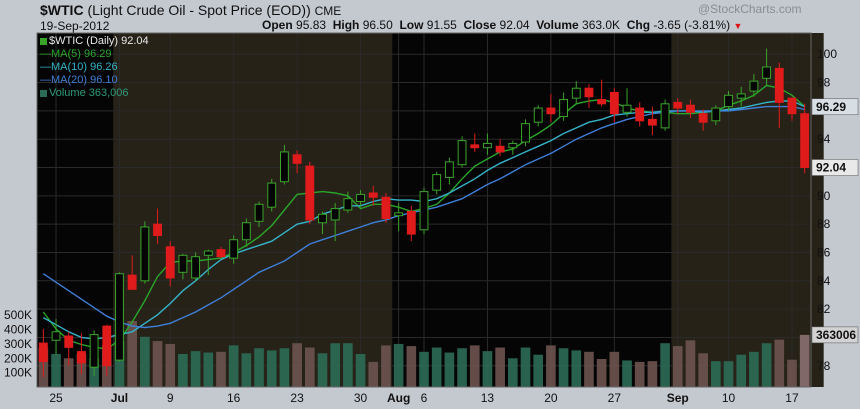  What do you see at coordinates (377, 25) in the screenshot?
I see `high-value: 96.50` at bounding box center [377, 25].